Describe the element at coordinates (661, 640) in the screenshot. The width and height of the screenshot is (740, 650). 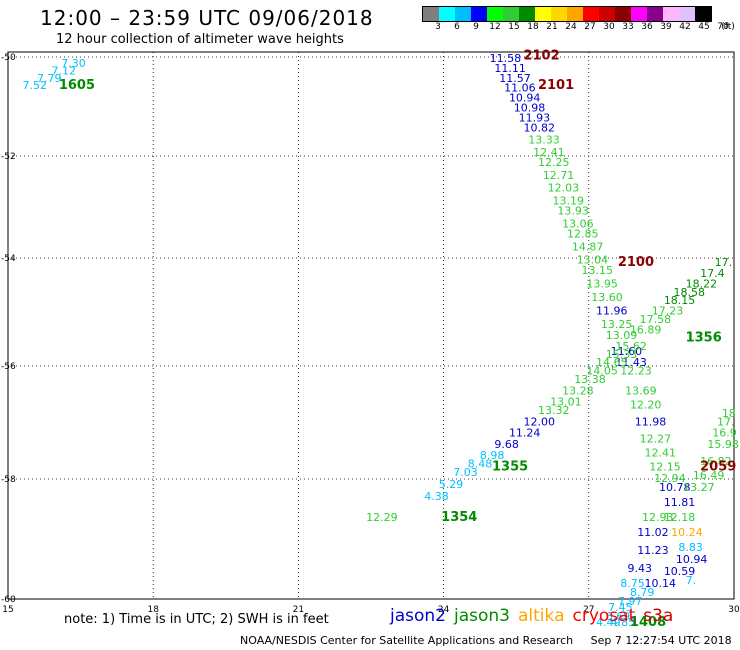
I see `timestamp-text: Sep 7 12:27:54 UTC 2018` at that location.